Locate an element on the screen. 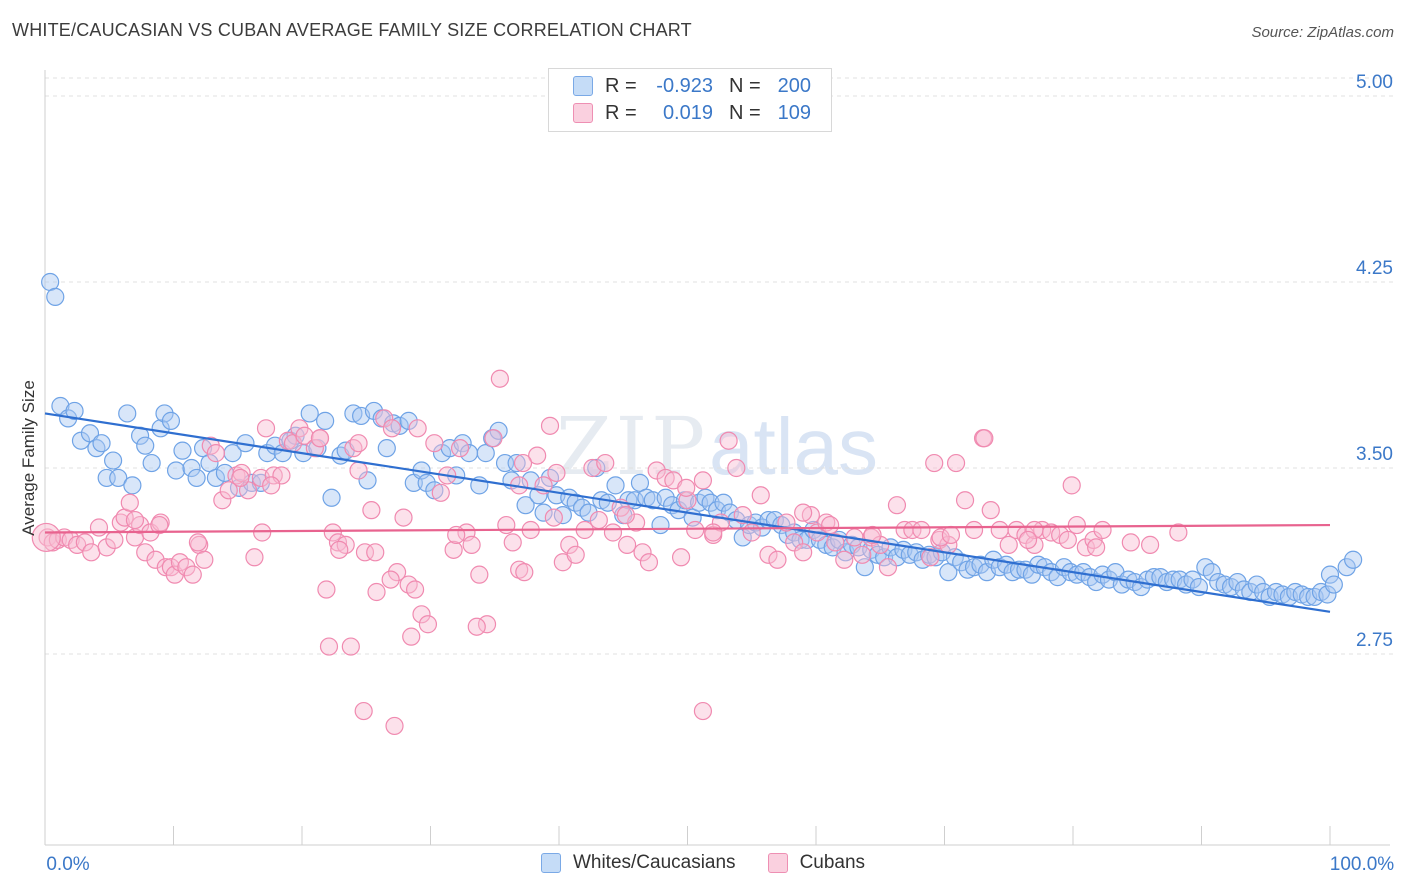  bottom-legend-whites: Whites/Caucasians is located at coordinates (638, 863).